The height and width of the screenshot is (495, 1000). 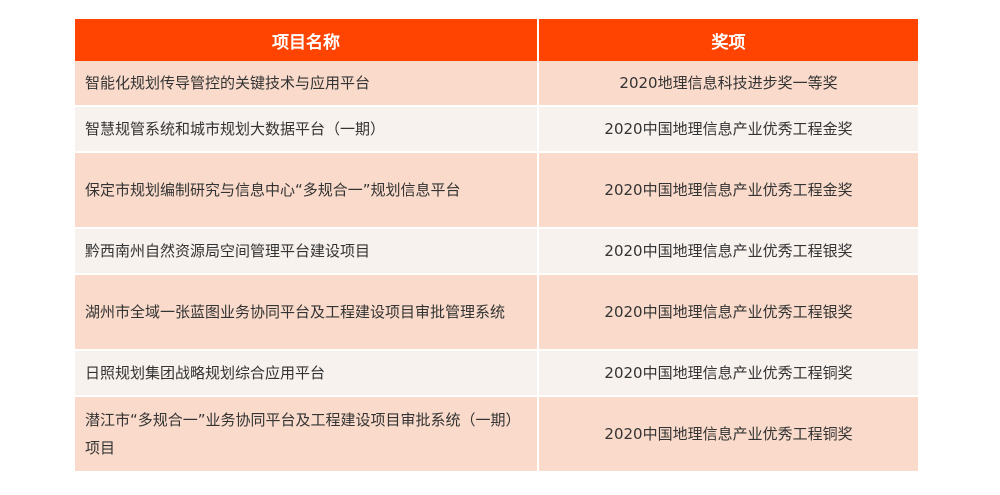 What do you see at coordinates (307, 130) in the screenshot?
I see `project-name: 智慧规管系统和城市规划大数据平台（一期）` at bounding box center [307, 130].